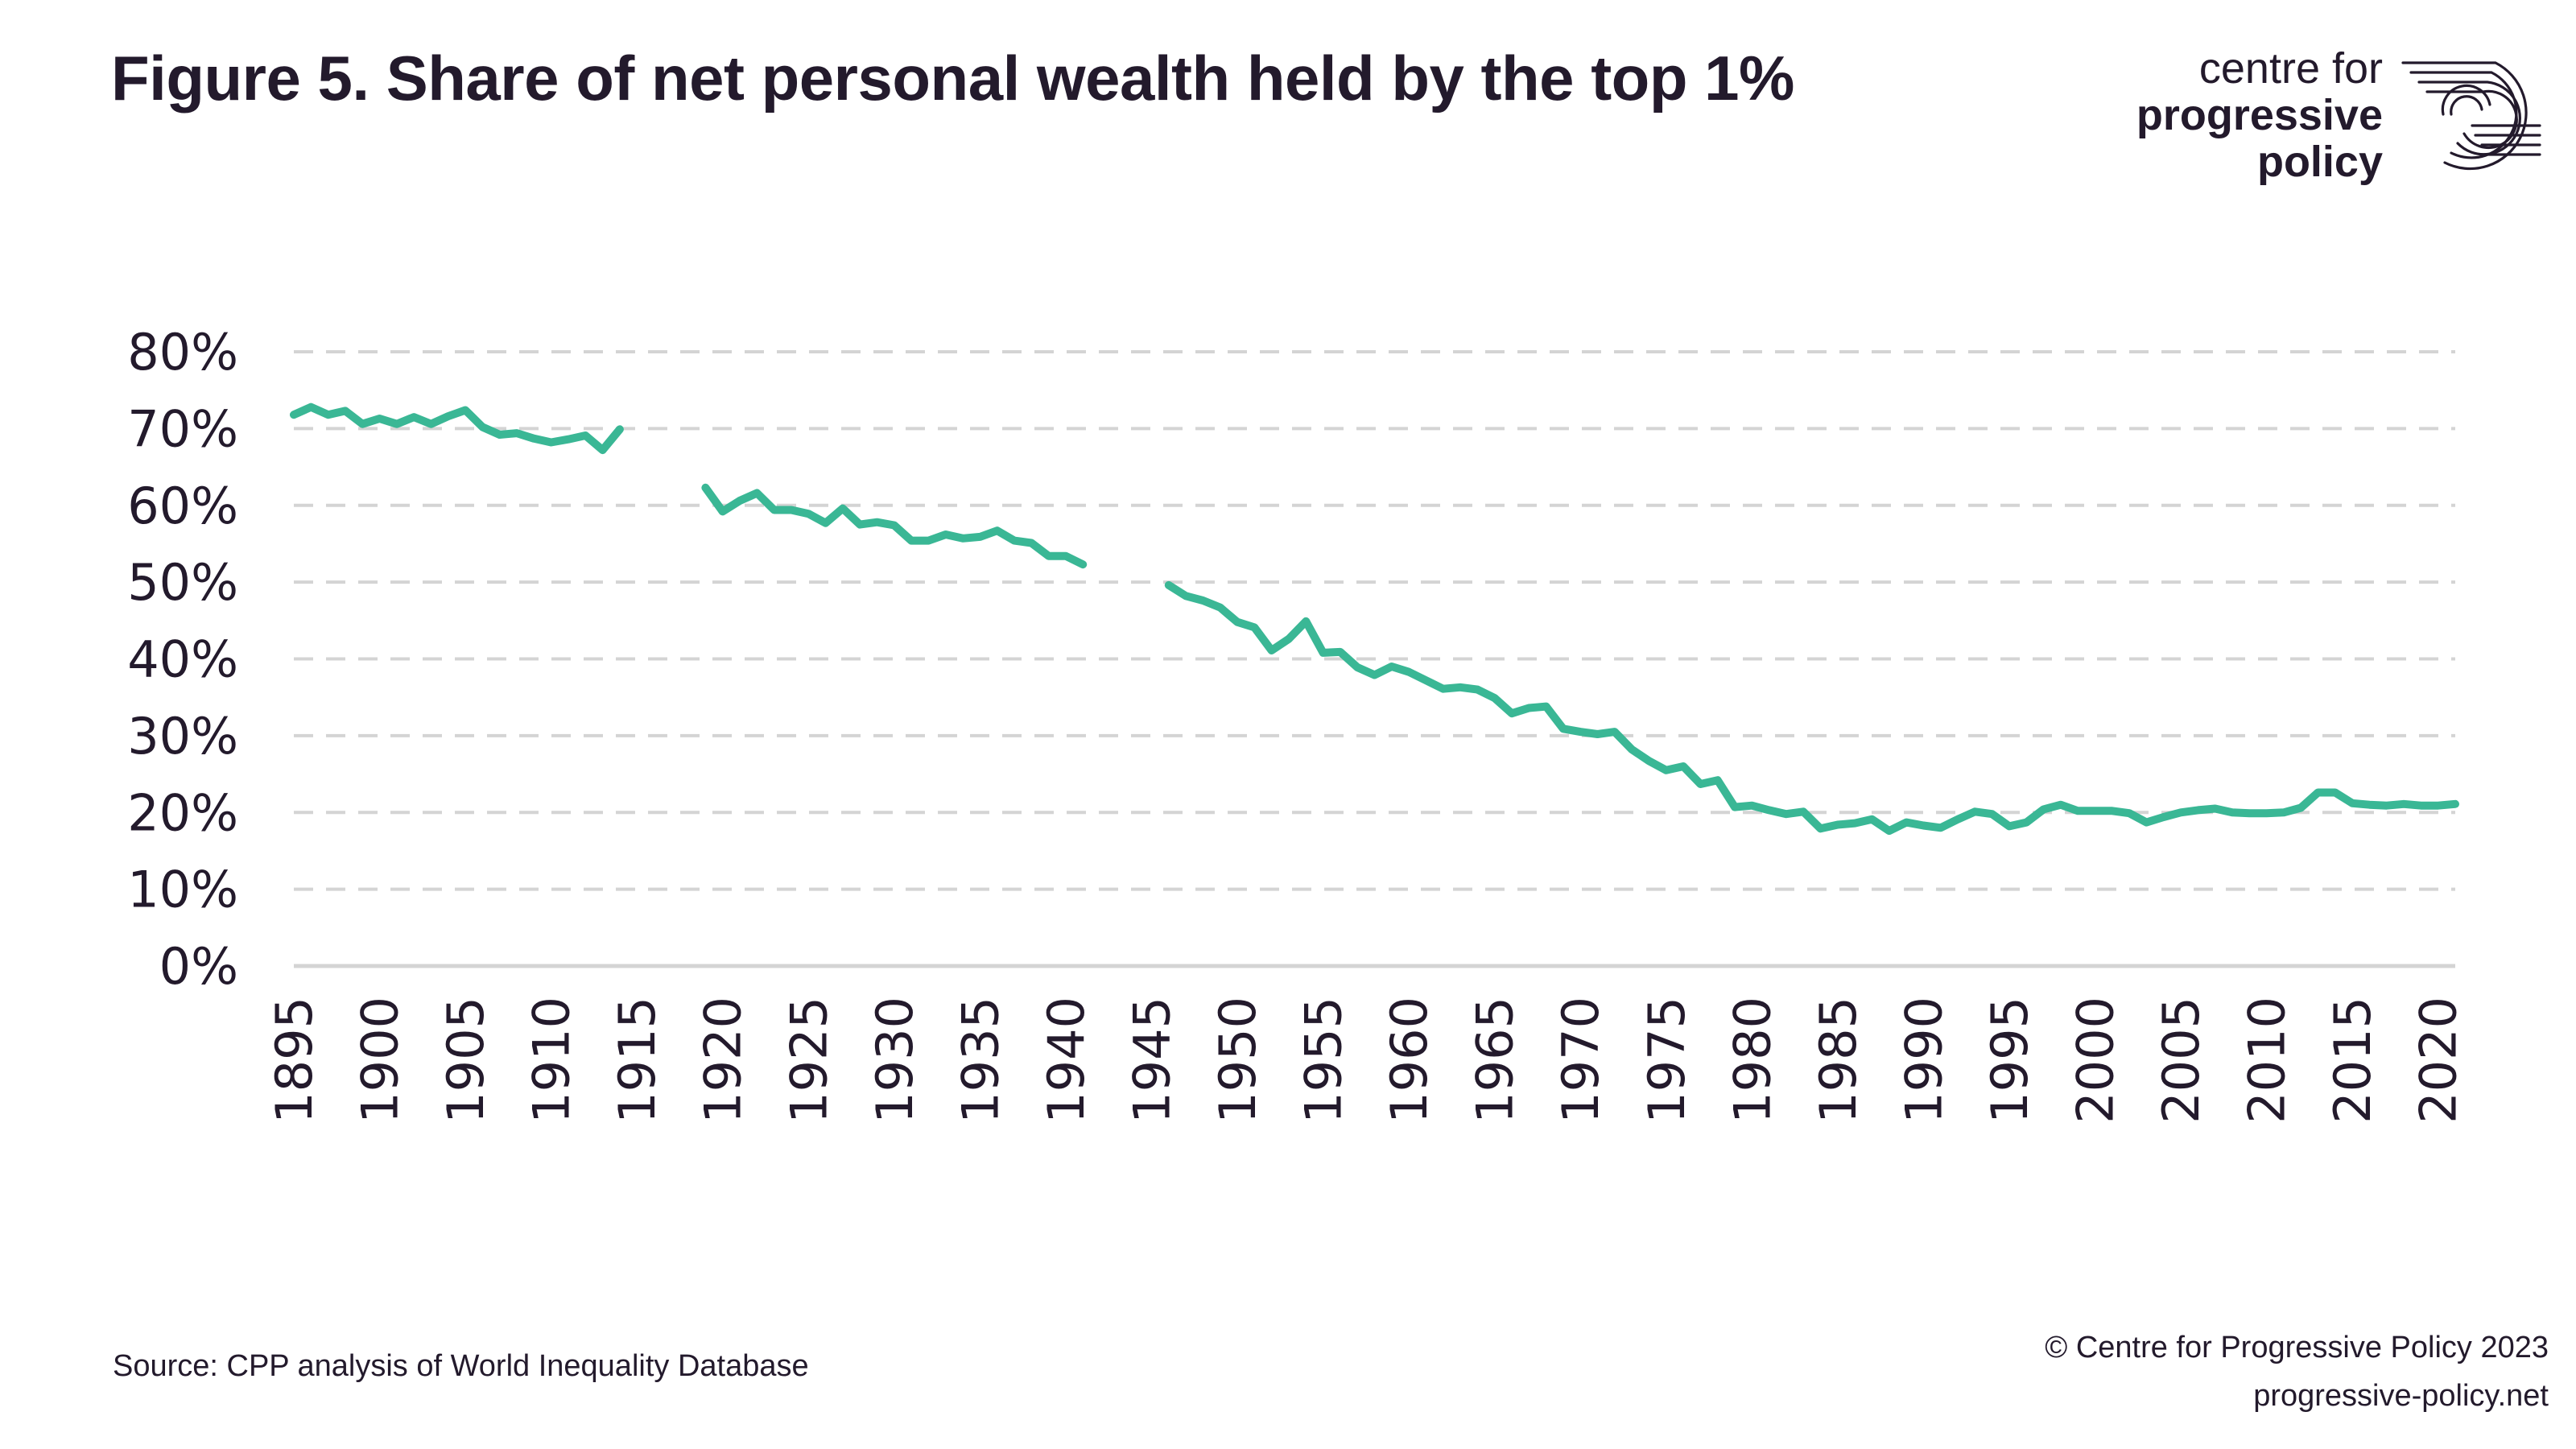 This screenshot has height=1449, width=2576. Describe the element at coordinates (380, 1060) in the screenshot. I see `x-tick-label: 1900` at that location.